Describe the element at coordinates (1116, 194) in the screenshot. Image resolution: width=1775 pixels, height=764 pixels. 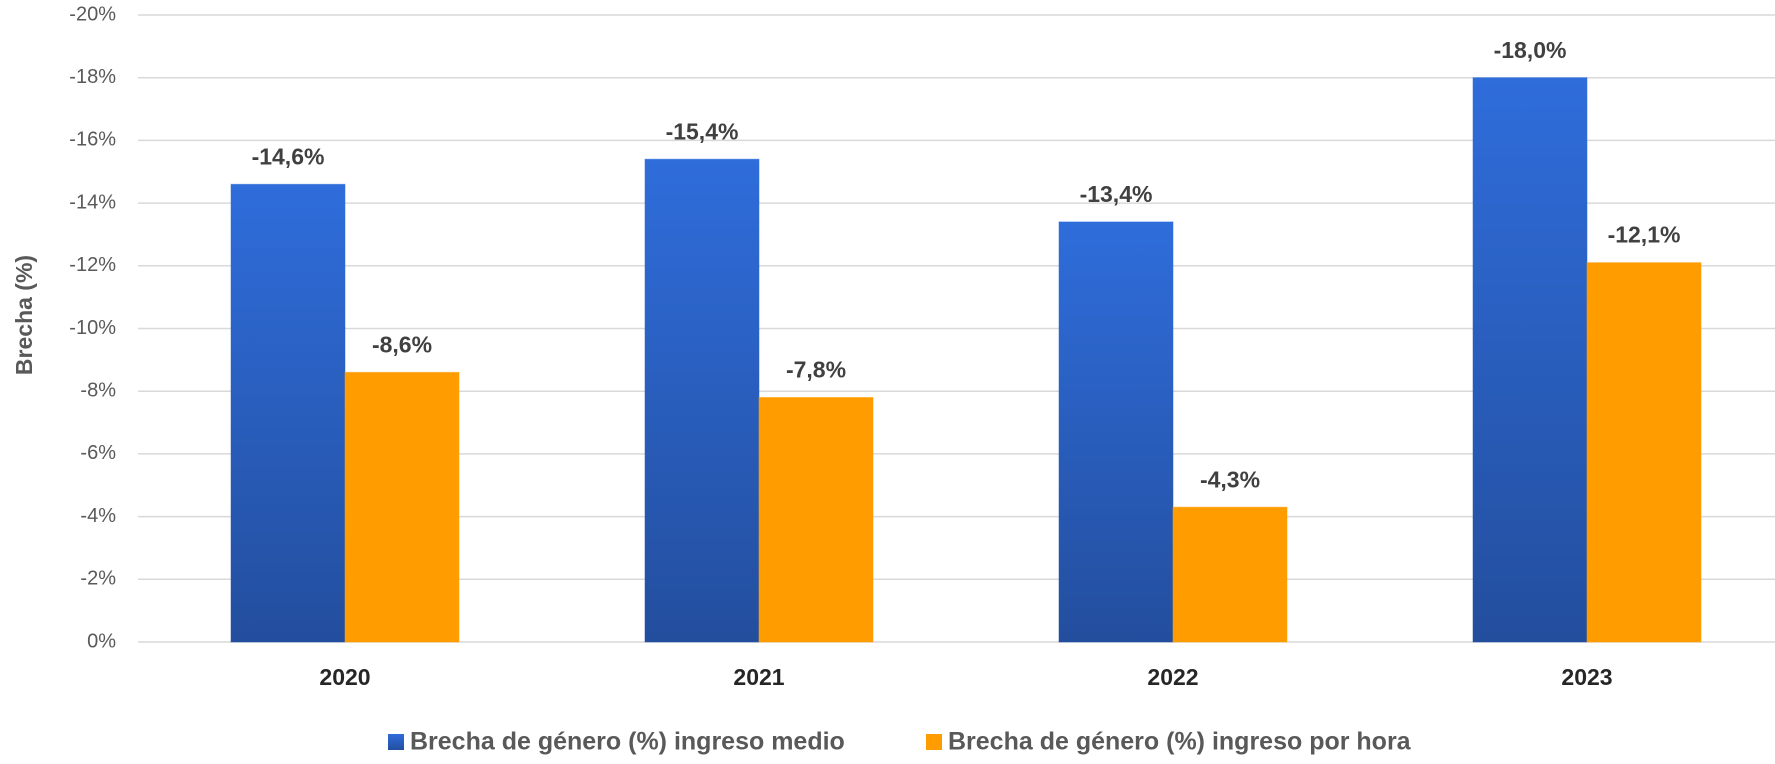
I see `data-label: -13,4%` at that location.